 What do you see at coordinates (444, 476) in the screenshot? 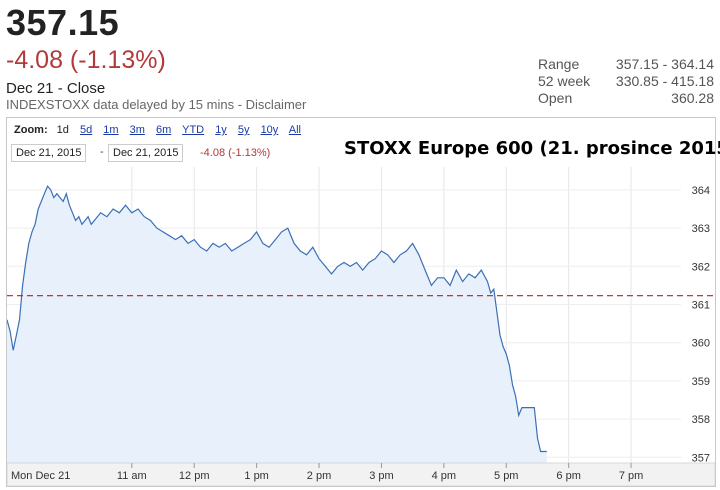
I see `x-tick-label: 4 pm` at bounding box center [444, 476].